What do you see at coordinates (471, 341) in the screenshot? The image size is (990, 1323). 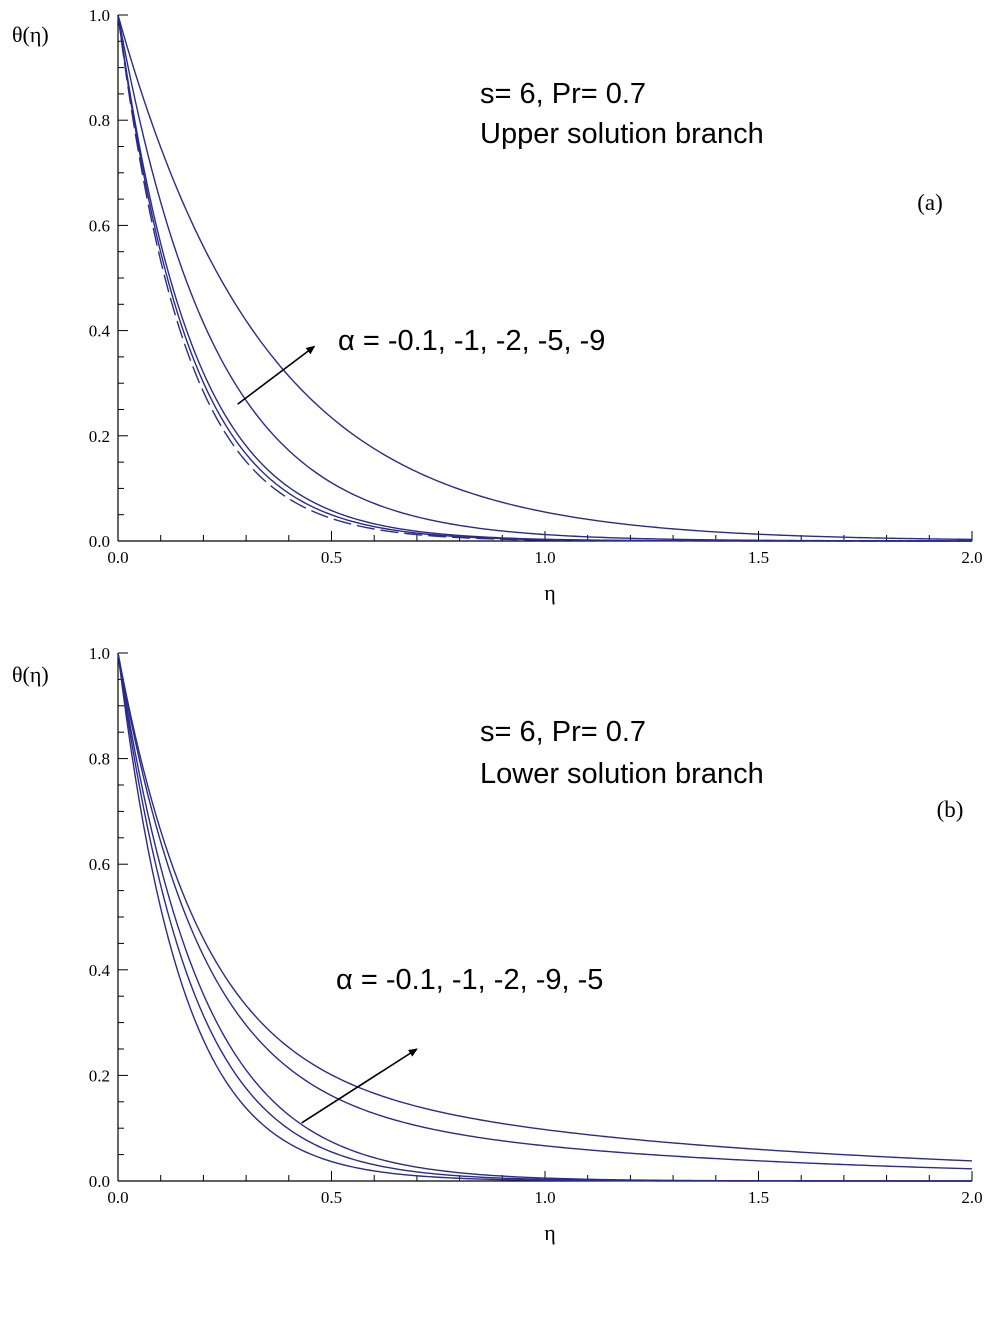 I see `alpha-annotation: α = -0.1, -1, -2, -5, -9` at bounding box center [471, 341].